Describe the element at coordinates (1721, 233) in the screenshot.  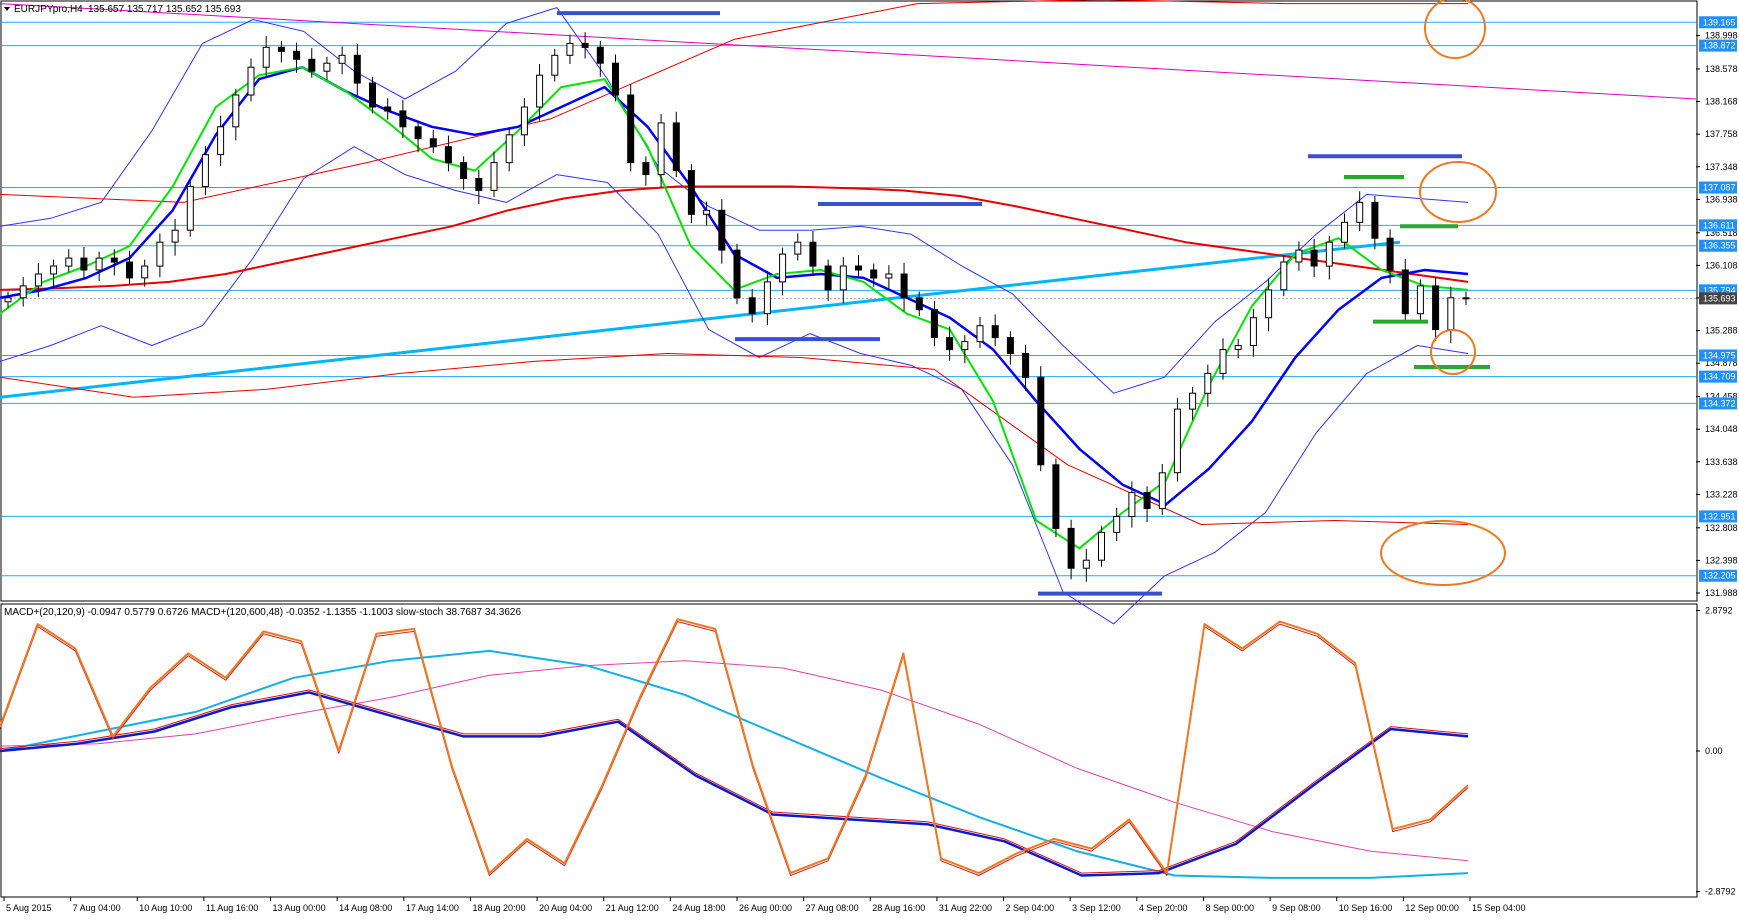
I see `price-tick-label: 136.518` at that location.